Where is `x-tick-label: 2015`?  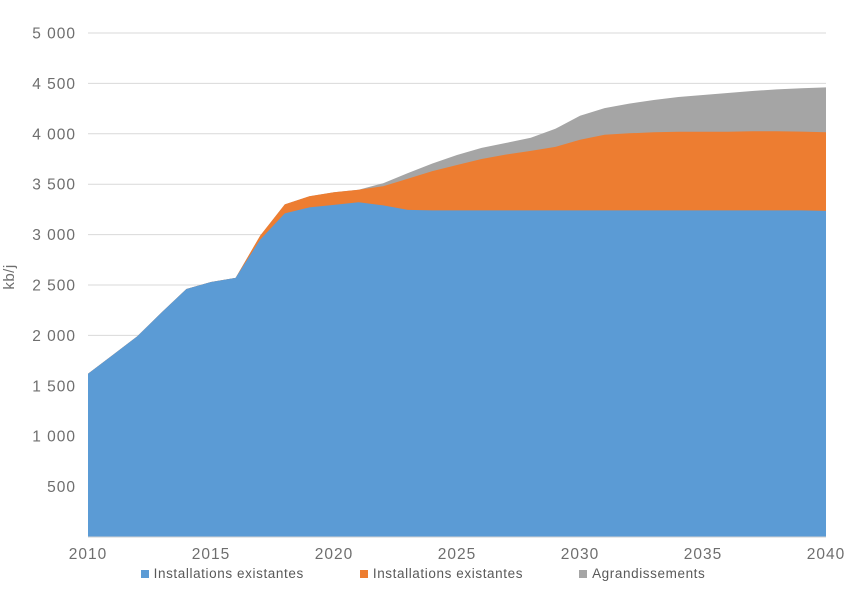 x-tick-label: 2015 is located at coordinates (211, 554).